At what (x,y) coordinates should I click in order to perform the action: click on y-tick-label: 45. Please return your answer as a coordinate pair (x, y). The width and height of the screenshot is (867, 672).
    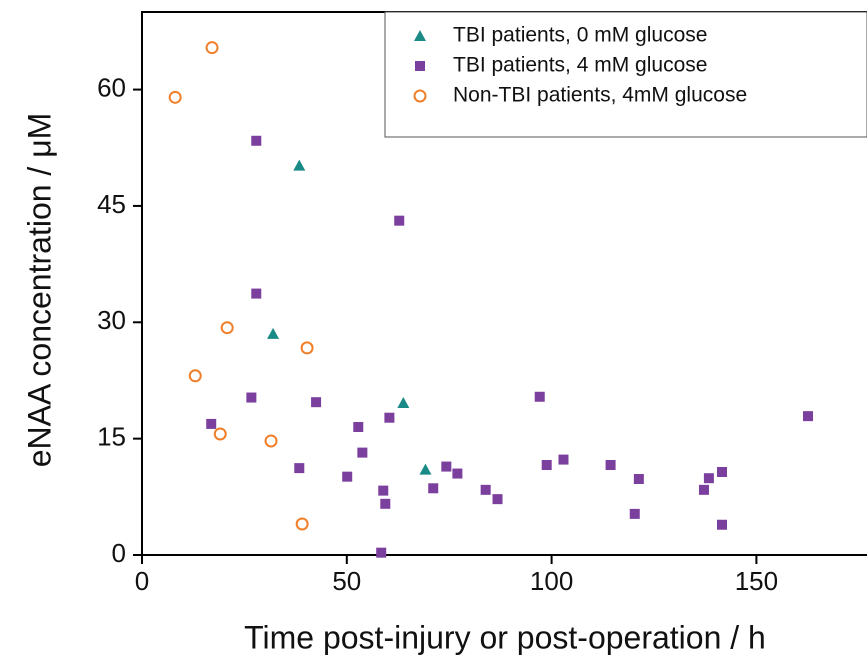
    Looking at the image, I should click on (111, 204).